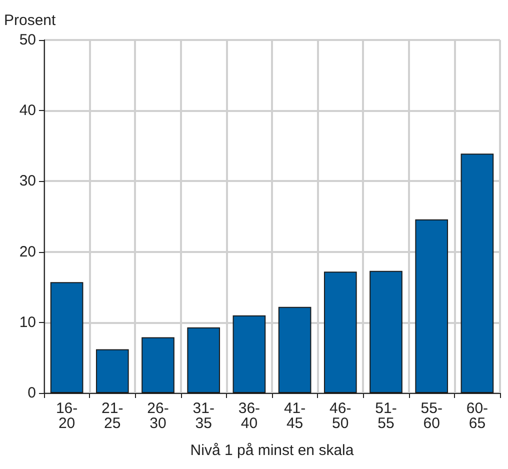  What do you see at coordinates (27, 251) in the screenshot?
I see `y-tick-label: 20` at bounding box center [27, 251].